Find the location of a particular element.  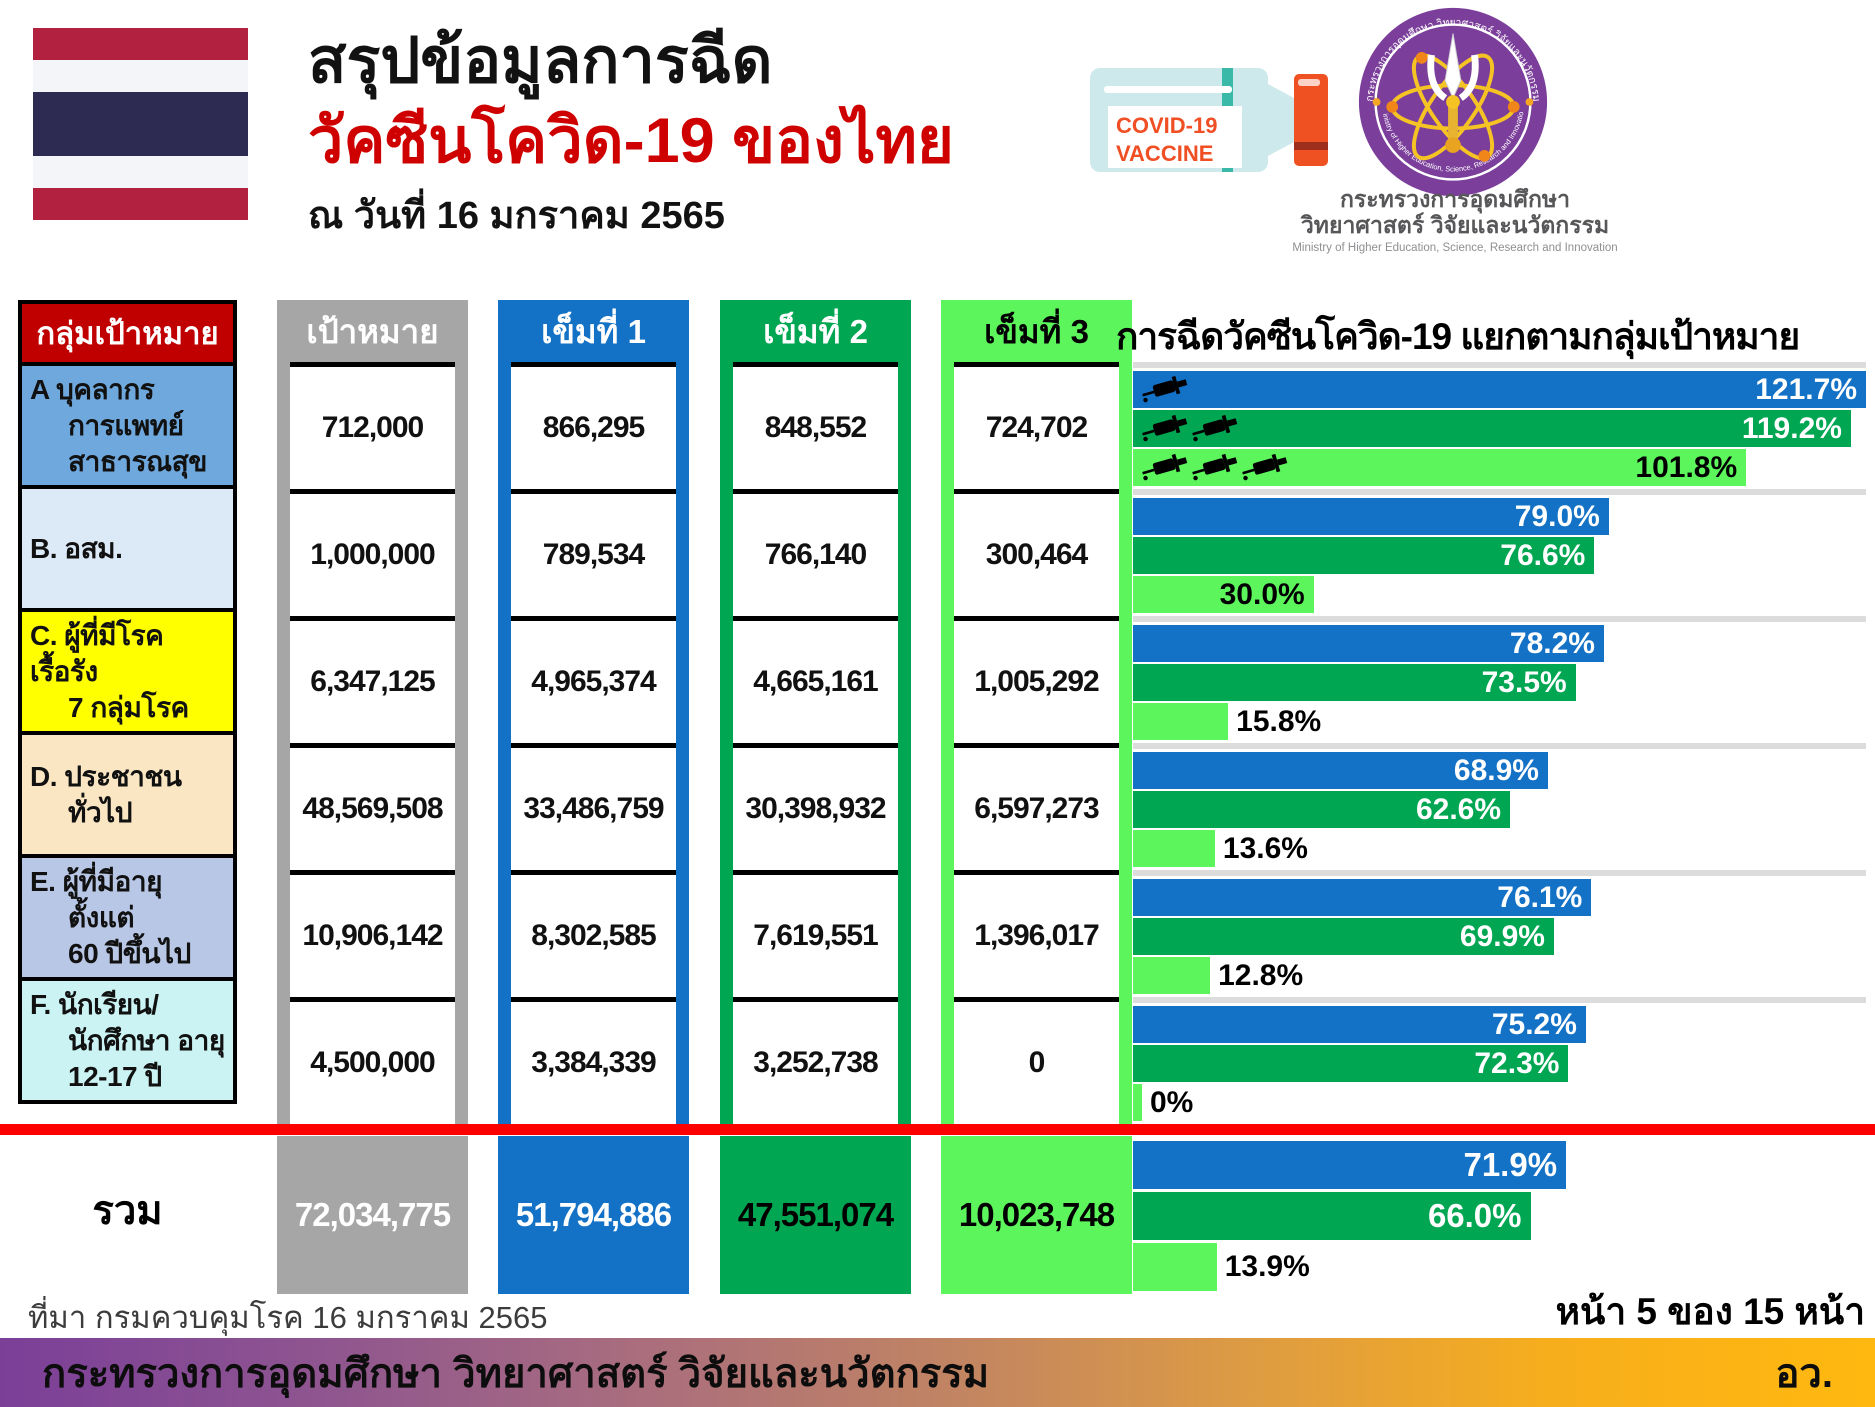

chart-bar-group: 79.0% 76.6% 30.0% is located at coordinates (1499, 552).